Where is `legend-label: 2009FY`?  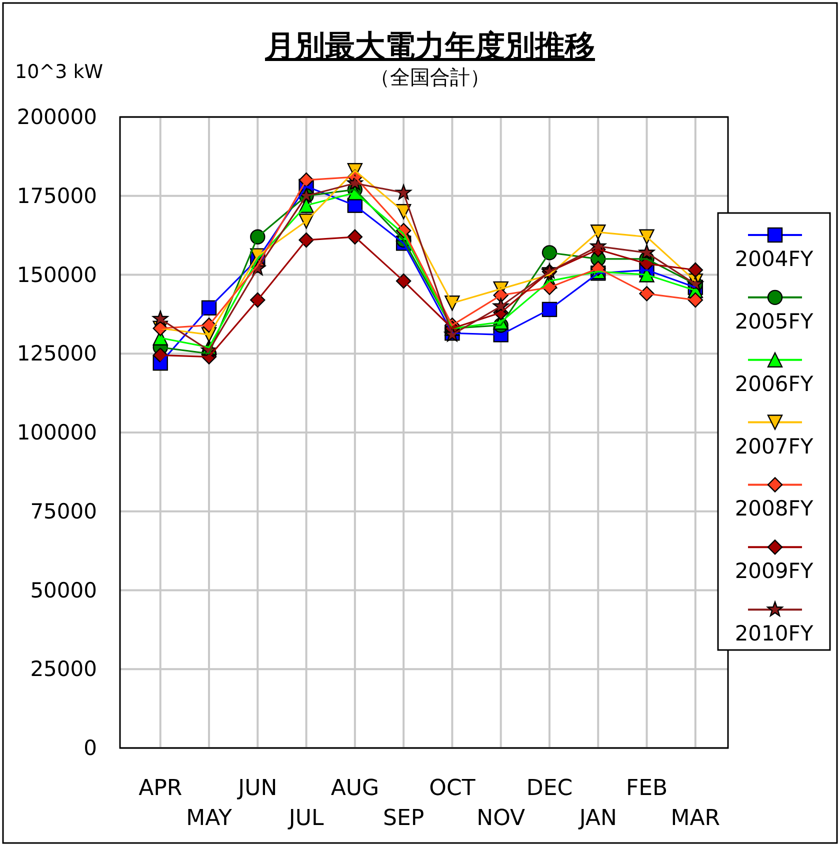
legend-label: 2009FY is located at coordinates (774, 571).